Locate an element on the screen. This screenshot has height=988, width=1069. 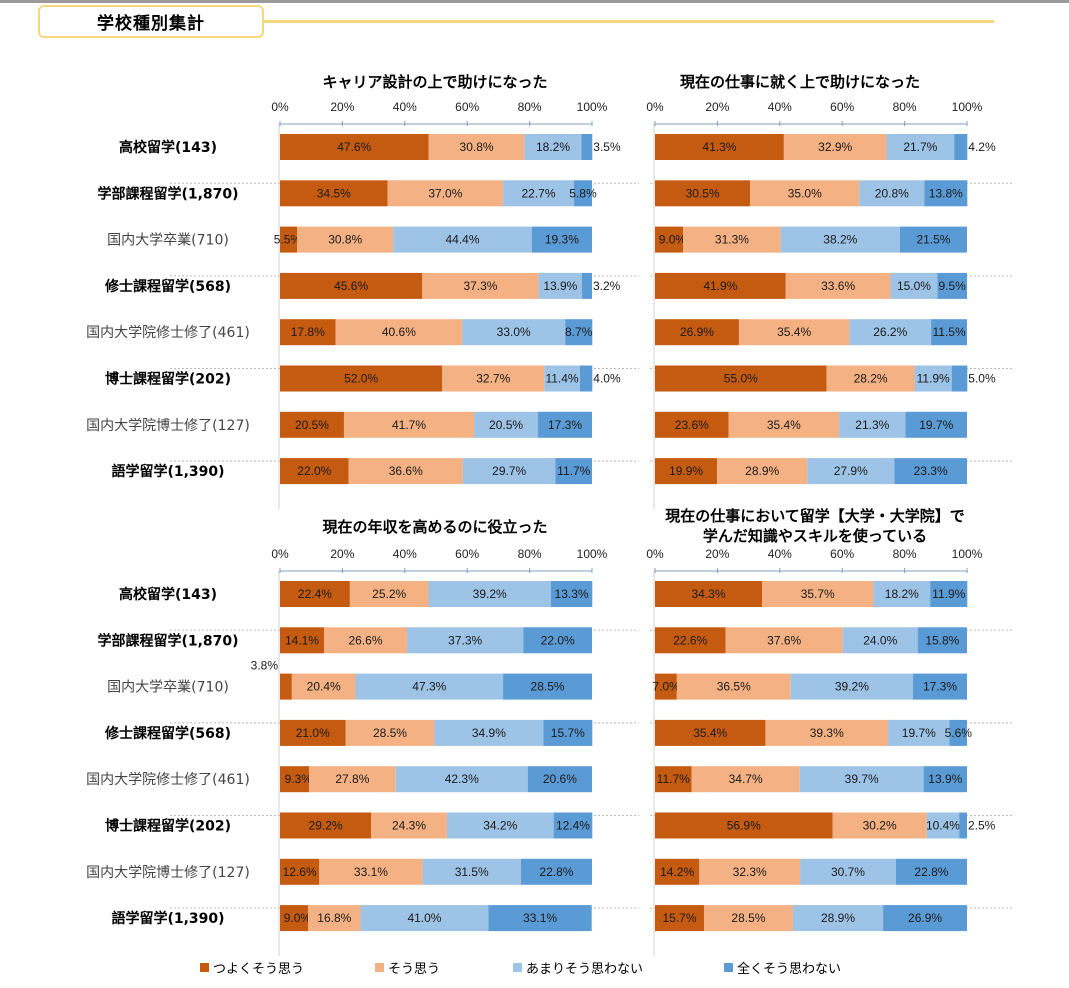
legend-swatch-disagree-somewhat is located at coordinates (517, 967).